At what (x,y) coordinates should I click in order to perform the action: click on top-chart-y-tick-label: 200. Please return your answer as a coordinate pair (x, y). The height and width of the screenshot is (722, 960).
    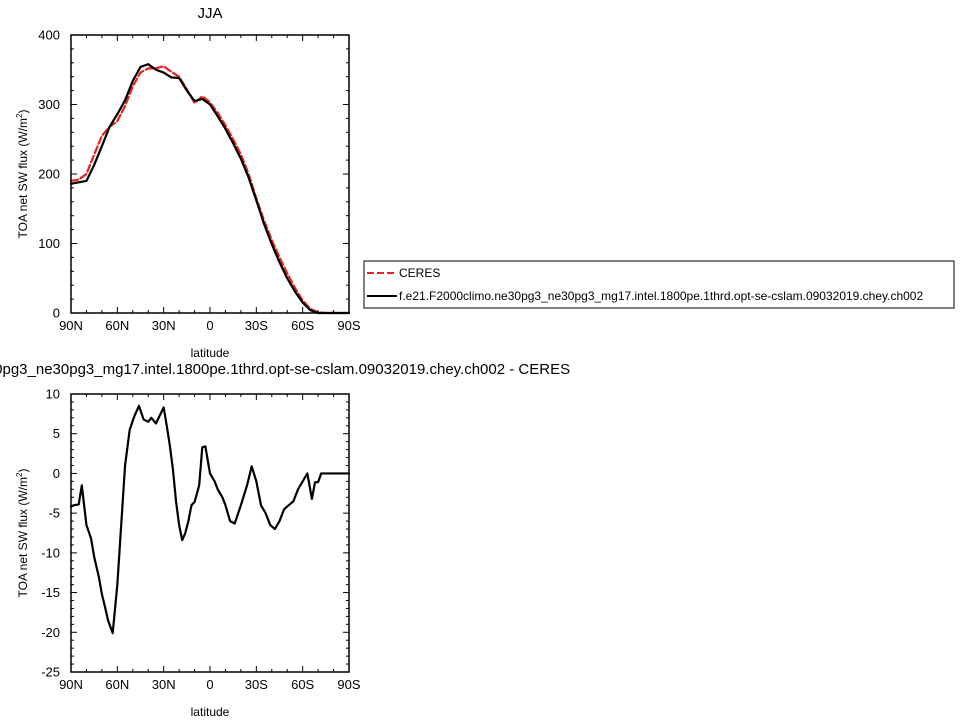
    Looking at the image, I should click on (49, 174).